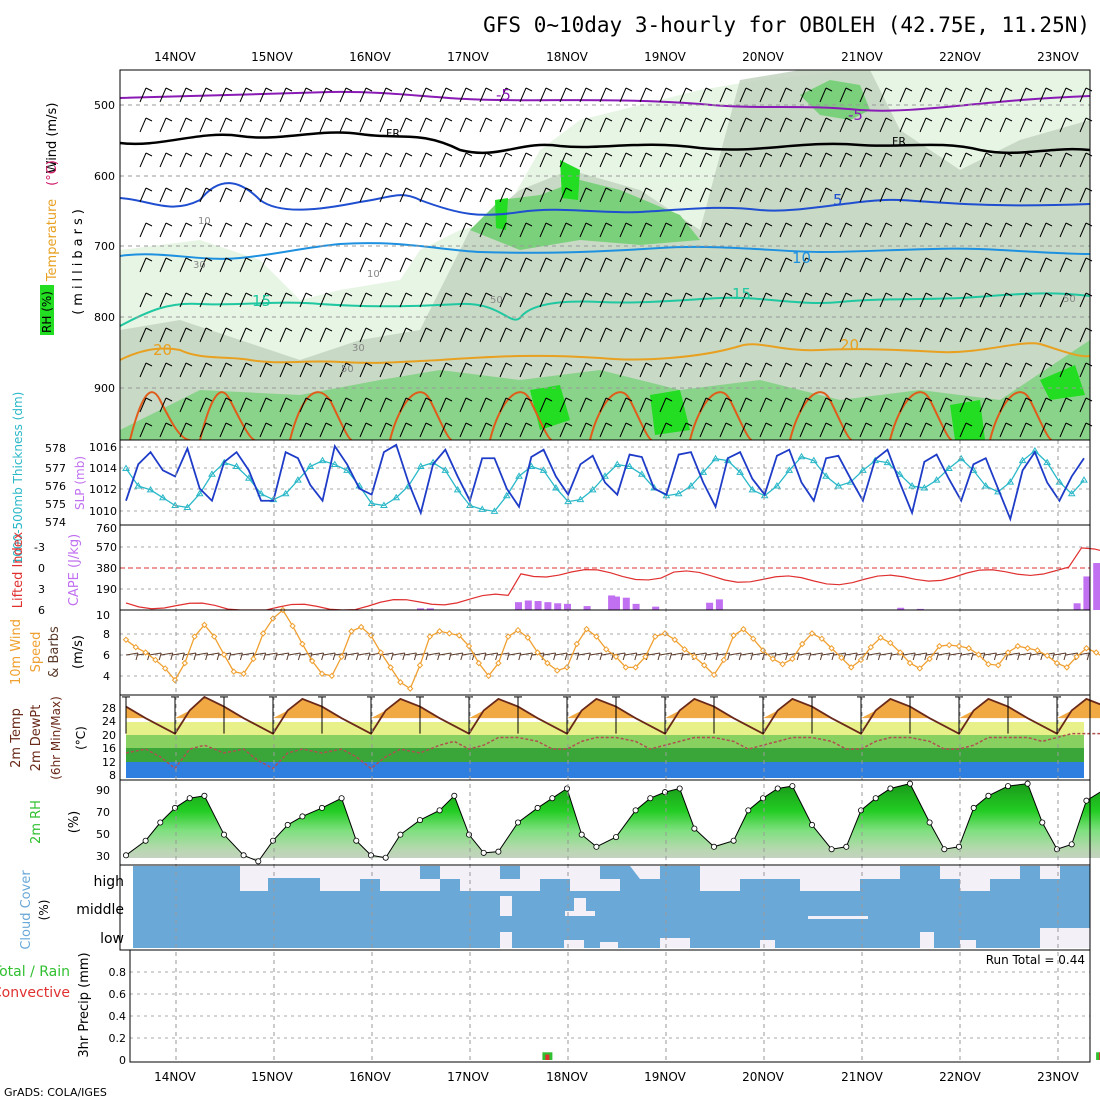 The width and height of the screenshot is (1100, 1100). Describe the element at coordinates (106, 589) in the screenshot. I see `cape-tick: 190` at that location.